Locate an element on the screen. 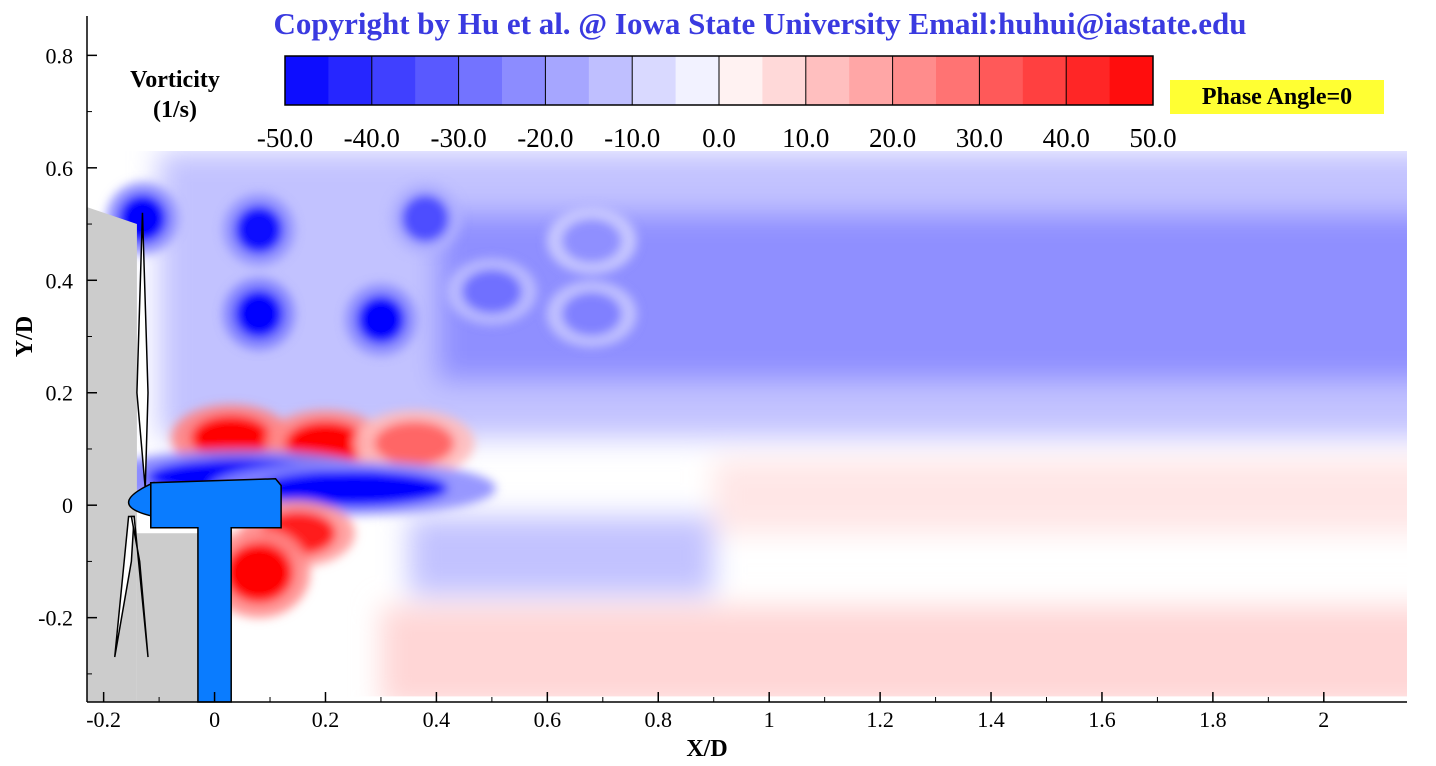  x-tick-label: 0.8 is located at coordinates (659, 719).